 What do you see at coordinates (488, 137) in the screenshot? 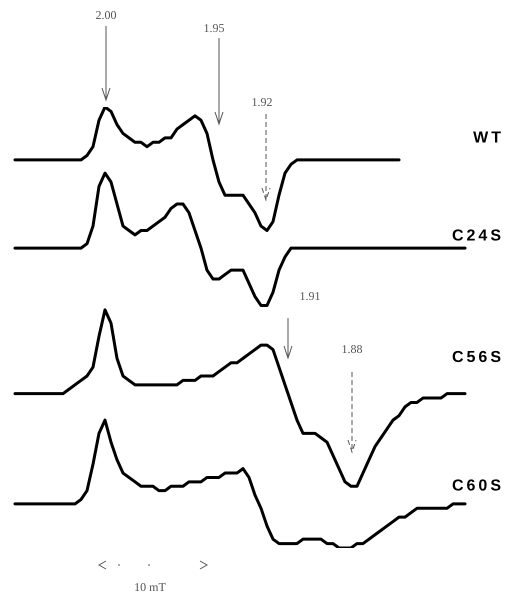
I see `text: WT` at bounding box center [488, 137].